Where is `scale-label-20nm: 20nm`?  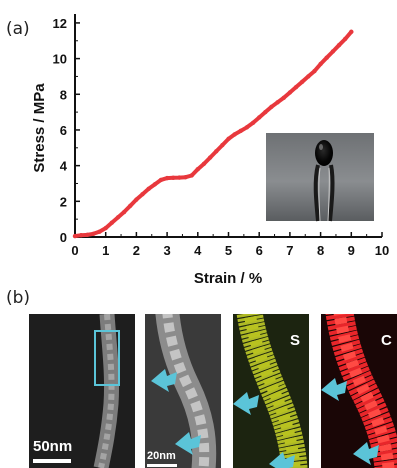
scale-label-20nm: 20nm is located at coordinates (161, 456).